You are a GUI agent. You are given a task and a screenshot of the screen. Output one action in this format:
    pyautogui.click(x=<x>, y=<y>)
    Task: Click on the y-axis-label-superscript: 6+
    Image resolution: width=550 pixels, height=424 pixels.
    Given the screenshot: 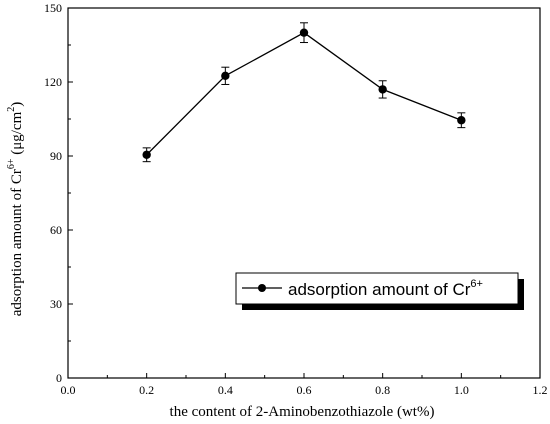 What is the action you would take?
    pyautogui.click(x=11, y=163)
    